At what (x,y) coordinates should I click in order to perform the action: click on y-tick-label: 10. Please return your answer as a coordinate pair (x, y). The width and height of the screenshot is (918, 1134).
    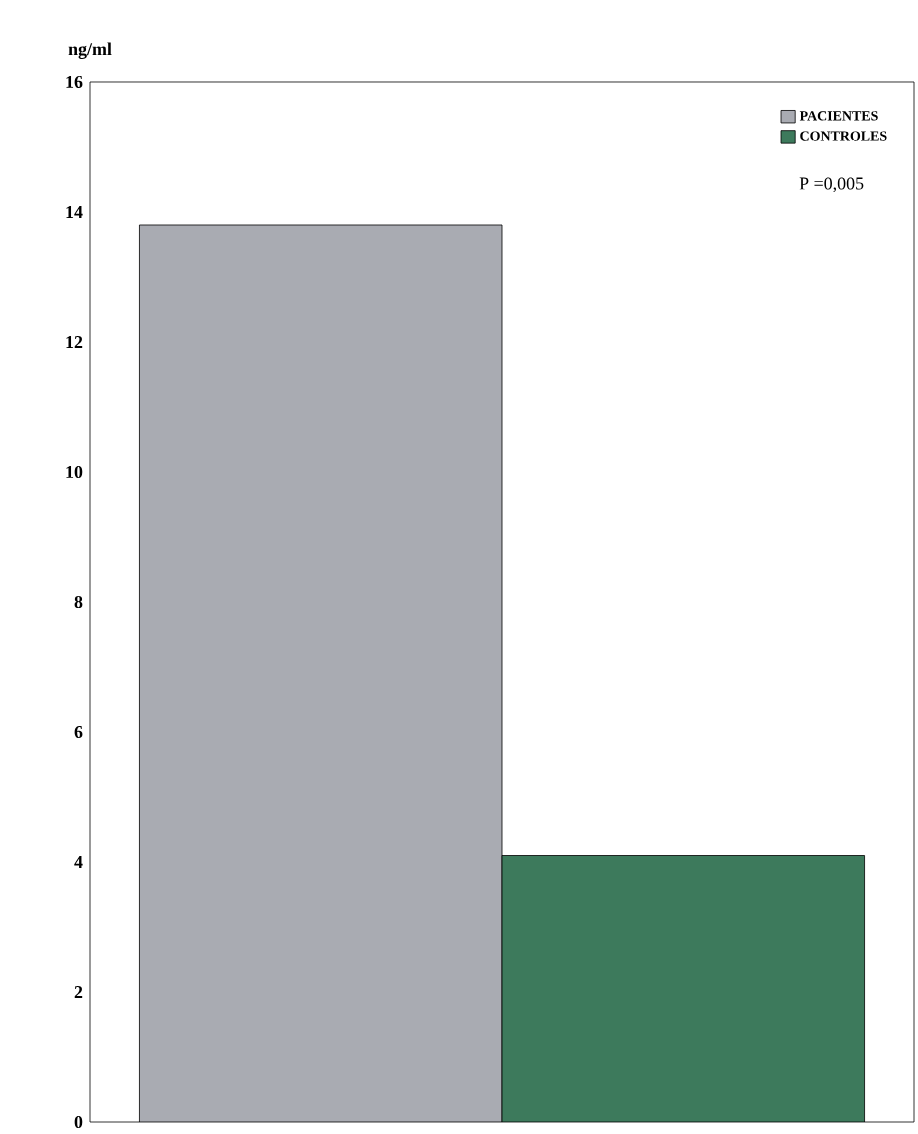
    Looking at the image, I should click on (74, 472).